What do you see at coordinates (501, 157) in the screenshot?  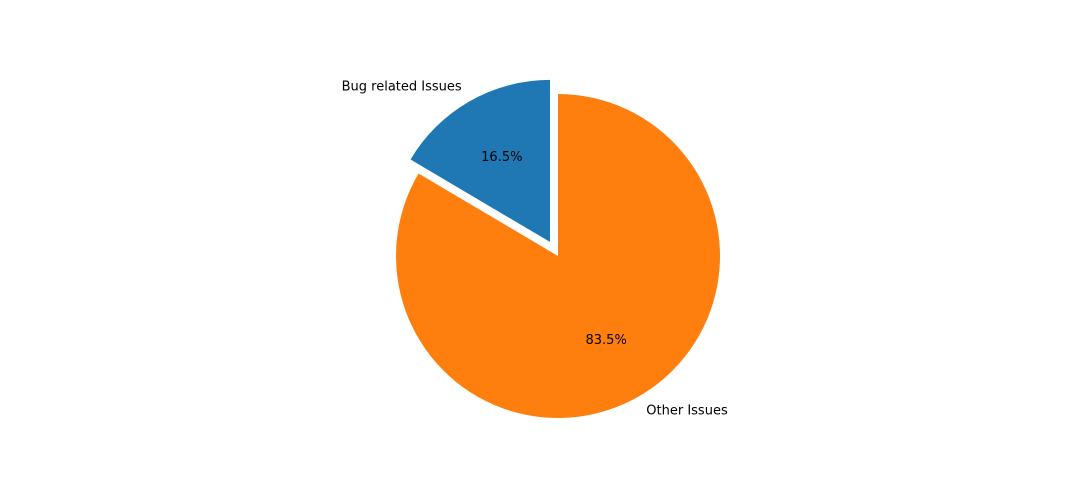 I see `pie-percent-label-1: 16.5%` at bounding box center [501, 157].